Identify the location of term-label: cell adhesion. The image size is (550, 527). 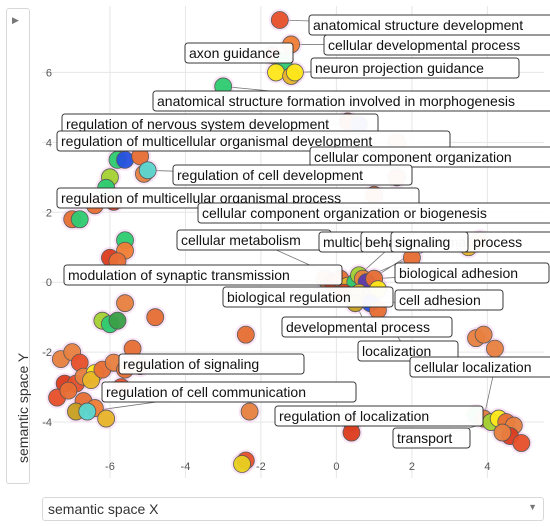
(449, 300).